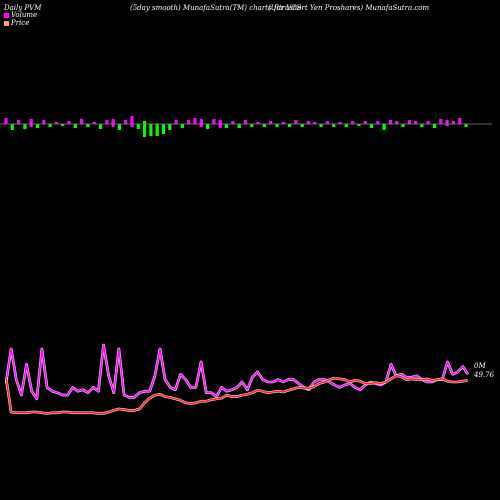  I want to click on legend-price: Price, so click(16, 23).